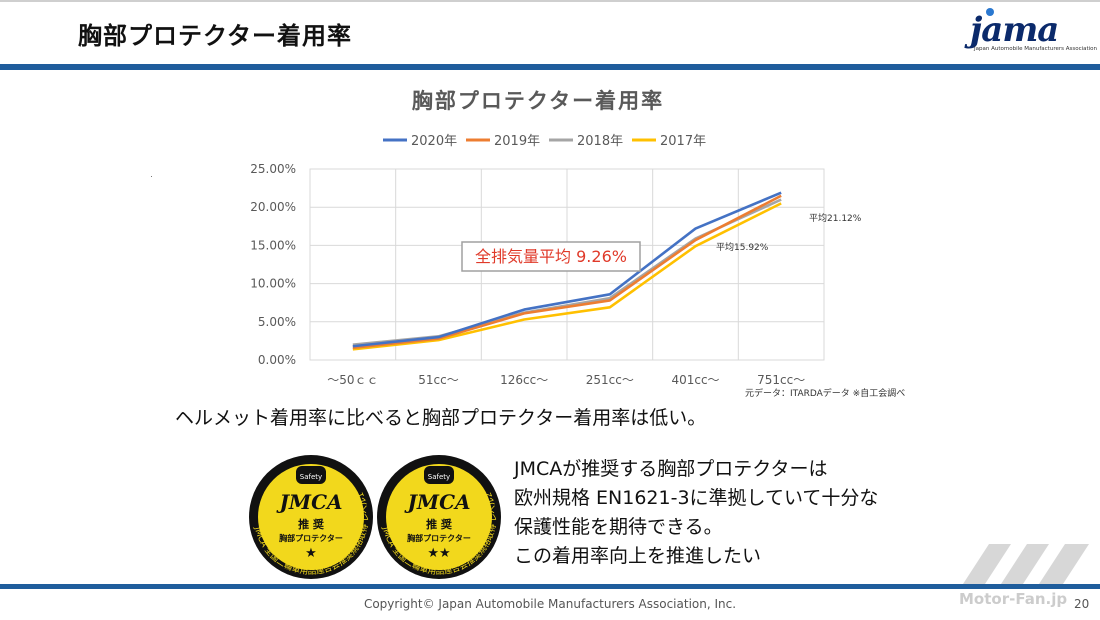 The height and width of the screenshot is (620, 1100). I want to click on watermark-text: Motor-Fan.jp, so click(1013, 599).